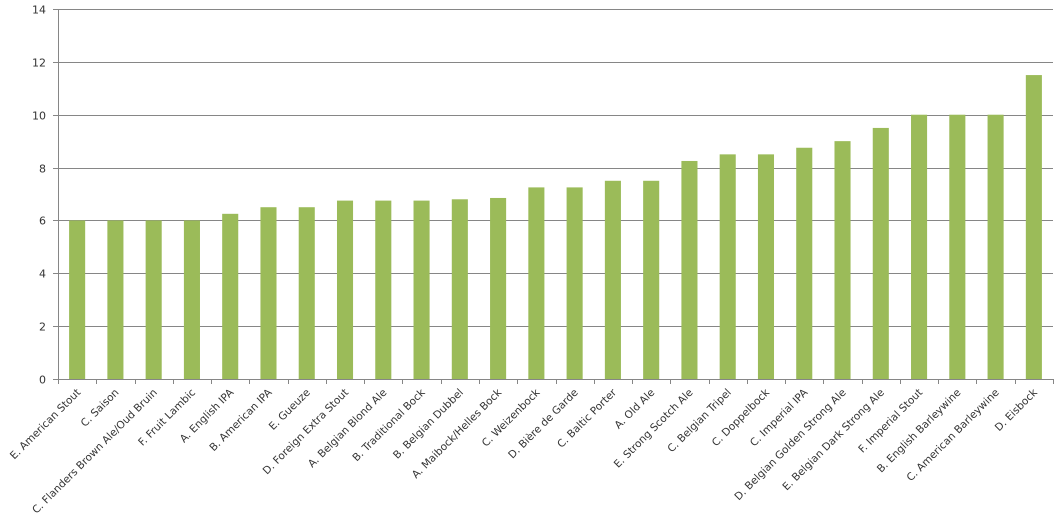  I want to click on x-tick-label: B. Belgian Dubbel, so click(428, 424).